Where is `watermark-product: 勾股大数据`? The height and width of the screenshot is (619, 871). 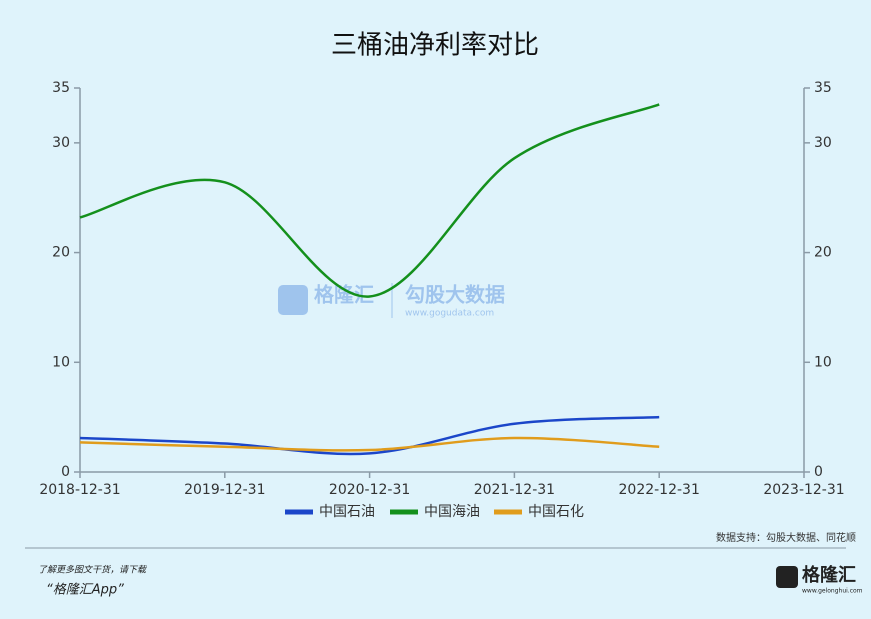
watermark-product: 勾股大数据 is located at coordinates (455, 295).